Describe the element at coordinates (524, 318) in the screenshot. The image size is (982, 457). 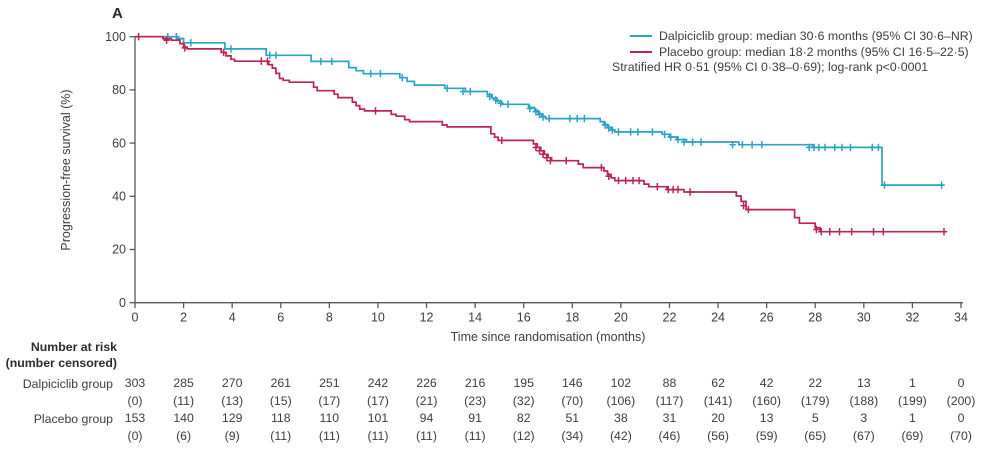
I see `x-tick-label: 16` at that location.